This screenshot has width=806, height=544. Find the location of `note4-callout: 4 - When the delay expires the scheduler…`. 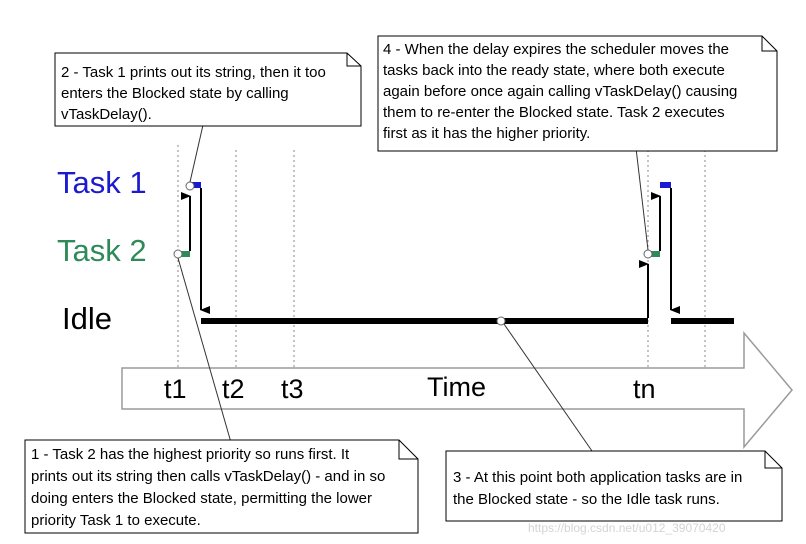

note4-callout: 4 - When the delay expires the scheduler… is located at coordinates (577, 93).